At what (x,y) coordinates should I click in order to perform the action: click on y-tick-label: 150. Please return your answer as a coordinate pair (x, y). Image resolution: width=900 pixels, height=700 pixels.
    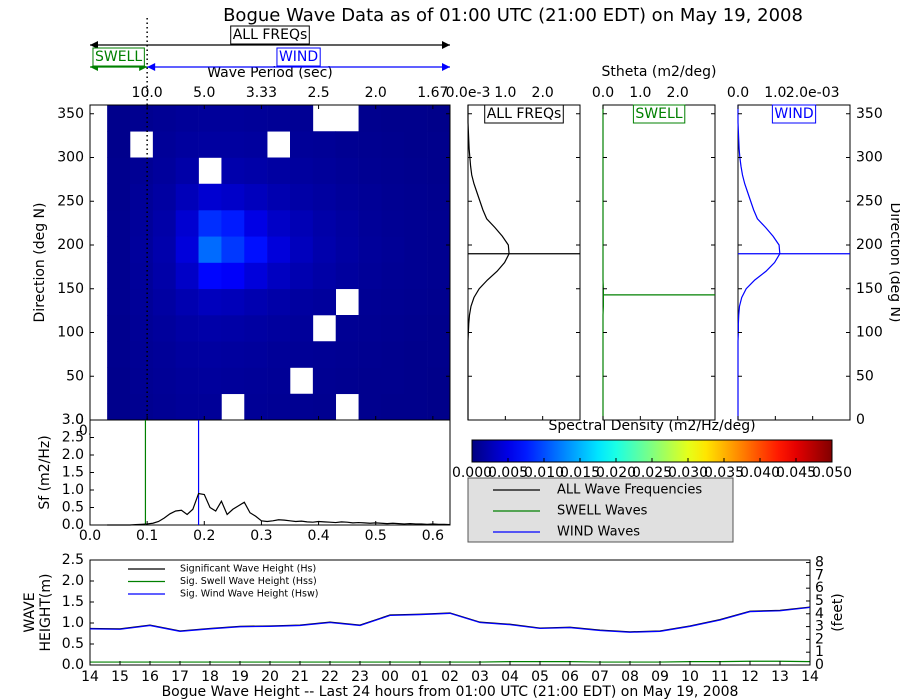
    Looking at the image, I should click on (869, 289).